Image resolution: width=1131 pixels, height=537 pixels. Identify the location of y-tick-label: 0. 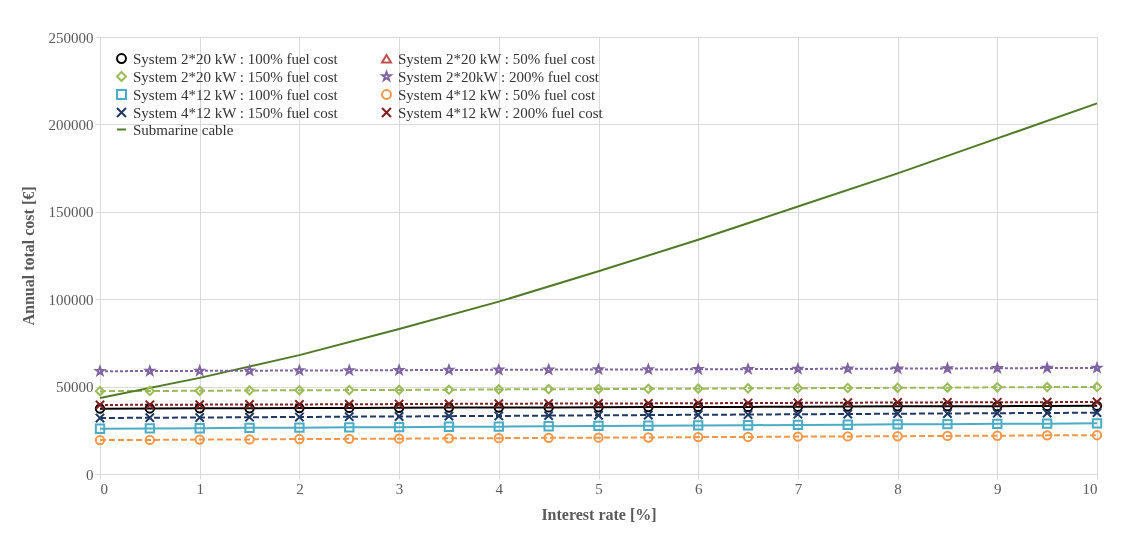
(90, 474).